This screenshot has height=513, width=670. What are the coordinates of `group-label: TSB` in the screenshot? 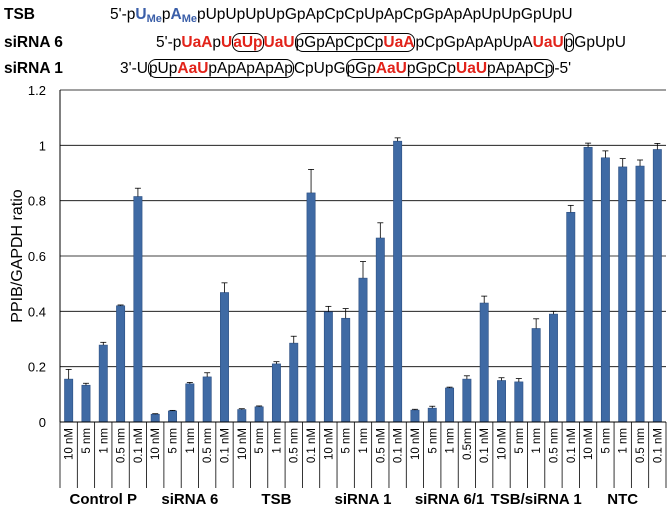 It's located at (276, 499).